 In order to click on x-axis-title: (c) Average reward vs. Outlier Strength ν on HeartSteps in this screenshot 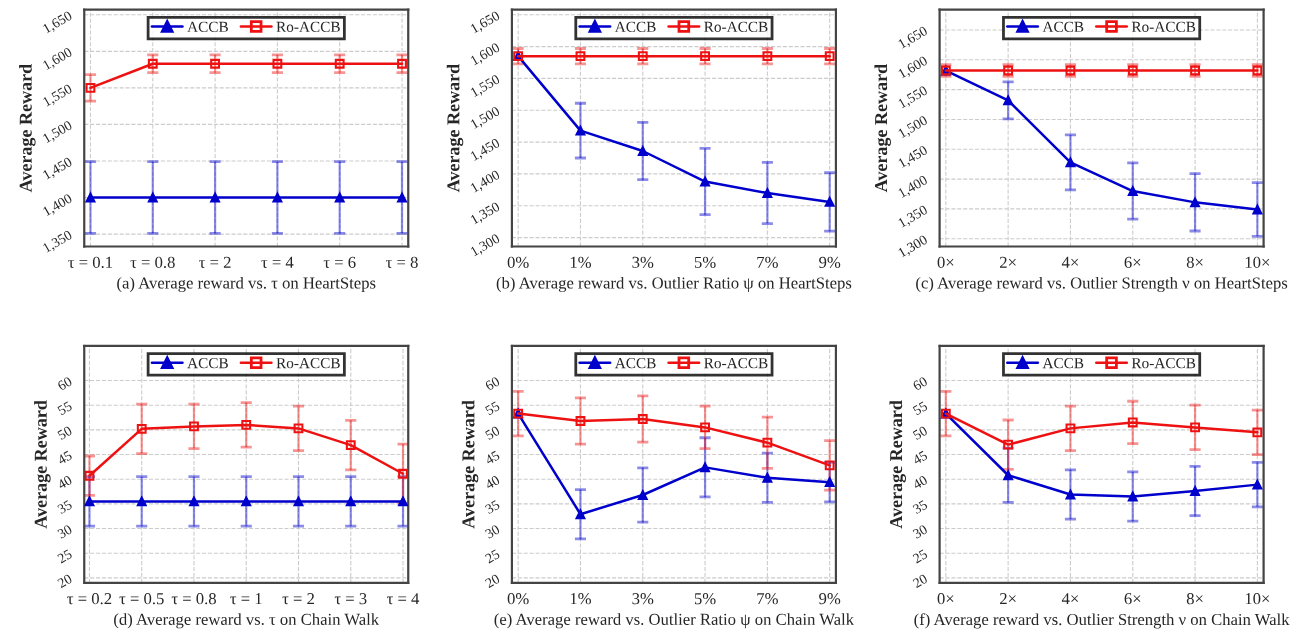, I will do `click(1102, 284)`.